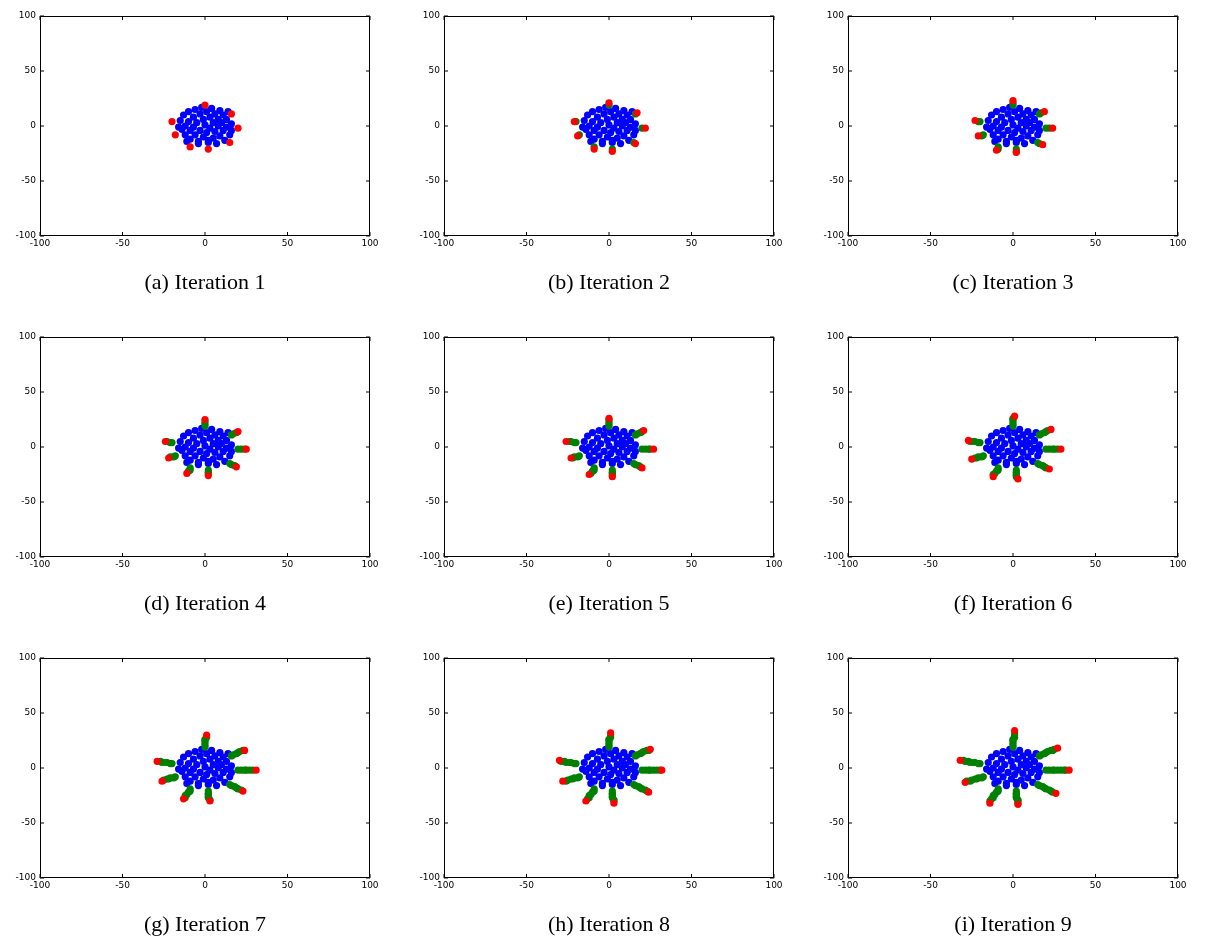  I want to click on text: (i) Iteration 9, so click(1013, 924).